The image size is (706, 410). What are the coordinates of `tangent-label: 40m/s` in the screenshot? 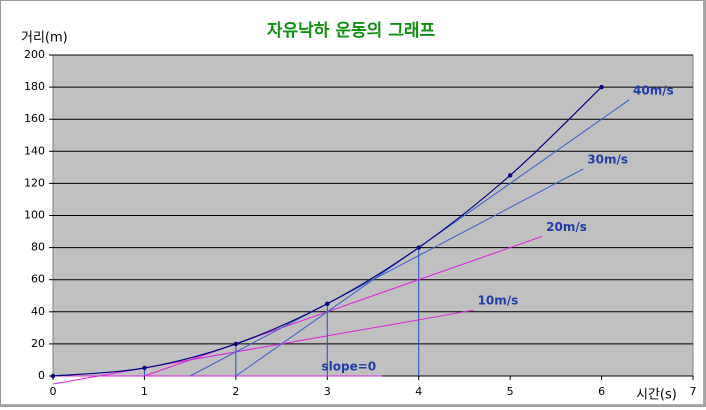 It's located at (653, 90).